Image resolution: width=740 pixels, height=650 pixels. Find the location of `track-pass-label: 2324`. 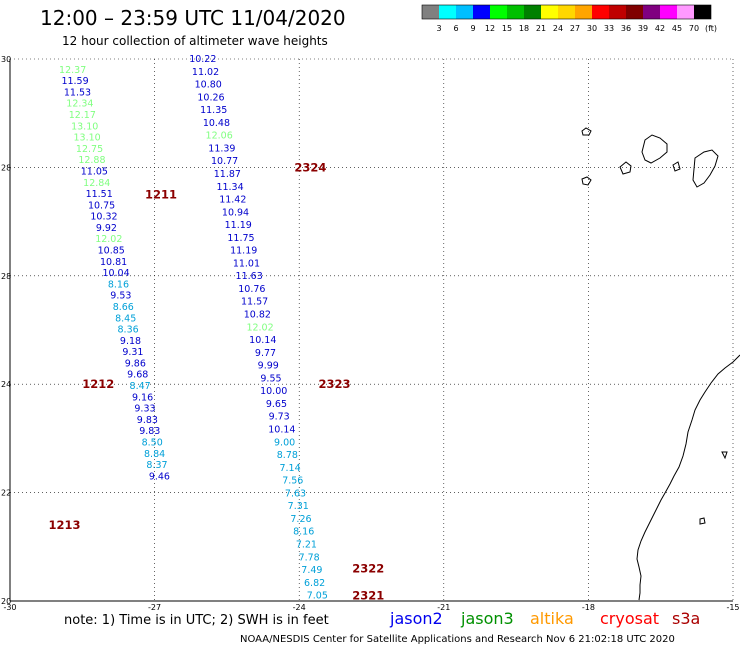

track-pass-label: 2324 is located at coordinates (310, 167).